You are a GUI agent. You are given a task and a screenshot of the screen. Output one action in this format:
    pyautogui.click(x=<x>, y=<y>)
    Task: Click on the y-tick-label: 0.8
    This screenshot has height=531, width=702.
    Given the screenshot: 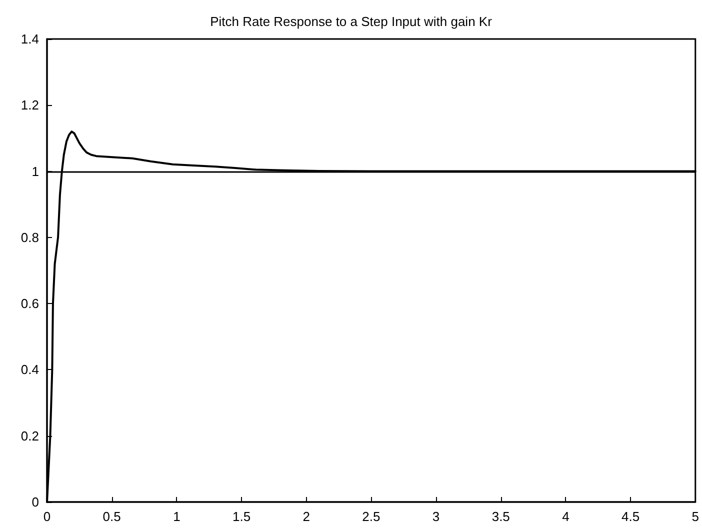 What is the action you would take?
    pyautogui.click(x=29, y=237)
    